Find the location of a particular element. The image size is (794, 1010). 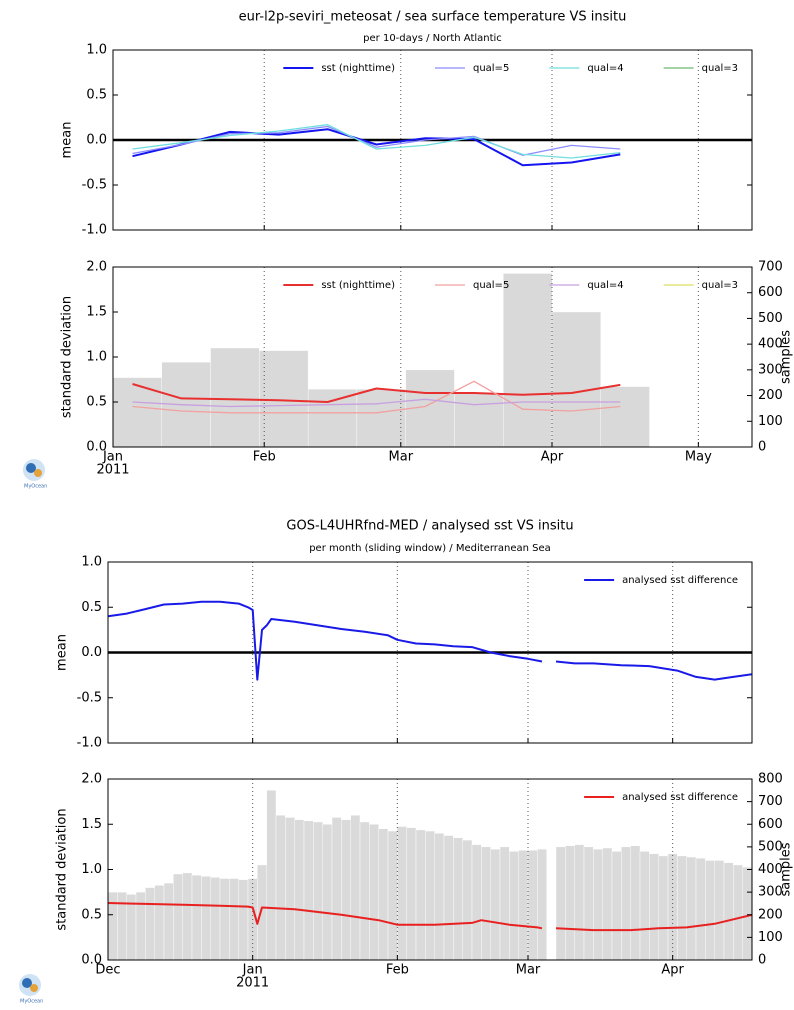

y-tick-label: 0.0 is located at coordinates (91, 960).